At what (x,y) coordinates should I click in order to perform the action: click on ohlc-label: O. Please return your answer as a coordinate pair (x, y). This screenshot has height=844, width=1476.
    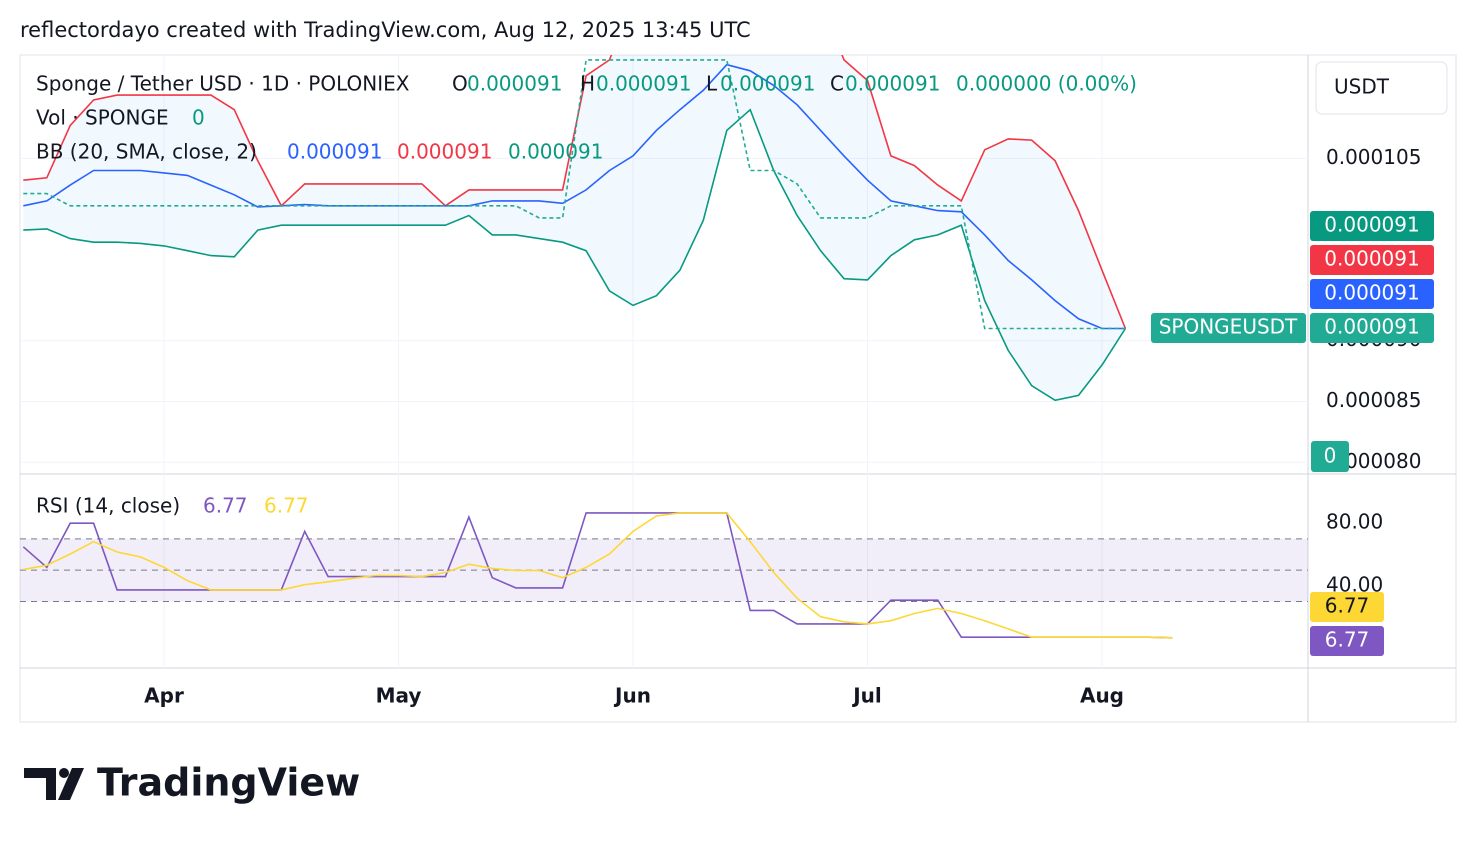
    Looking at the image, I should click on (460, 84).